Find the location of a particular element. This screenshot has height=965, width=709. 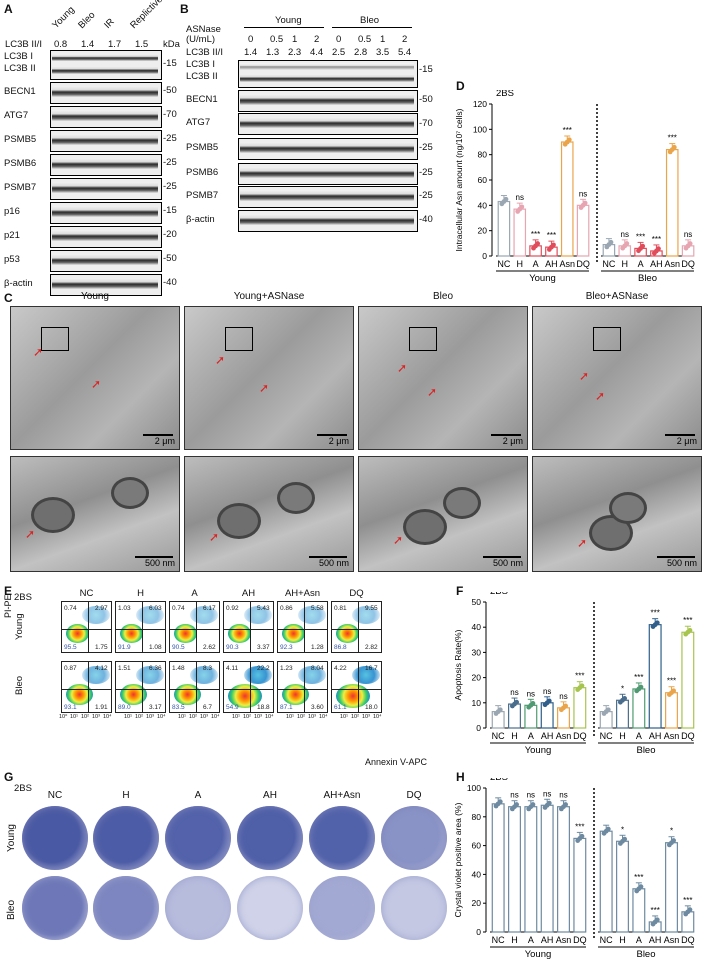

panel-a-lc3b-i-band is located at coordinates (105, 57).